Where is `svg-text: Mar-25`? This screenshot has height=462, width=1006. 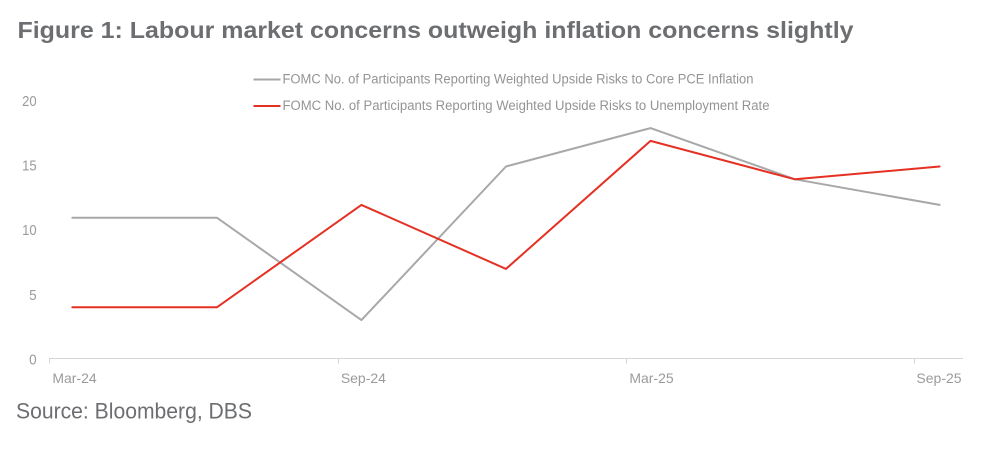 svg-text: Mar-25 is located at coordinates (651, 378).